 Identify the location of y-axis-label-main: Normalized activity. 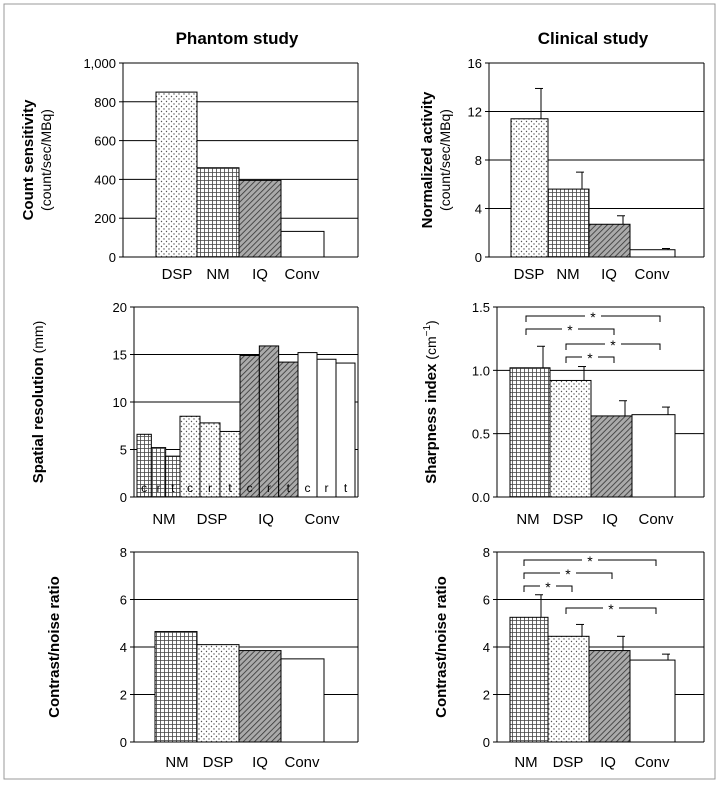
(427, 159).